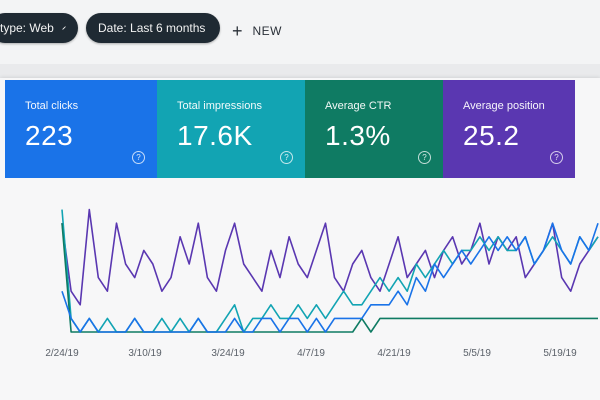 The height and width of the screenshot is (400, 600). What do you see at coordinates (215, 135) in the screenshot?
I see `metric-value: 17.6K` at bounding box center [215, 135].